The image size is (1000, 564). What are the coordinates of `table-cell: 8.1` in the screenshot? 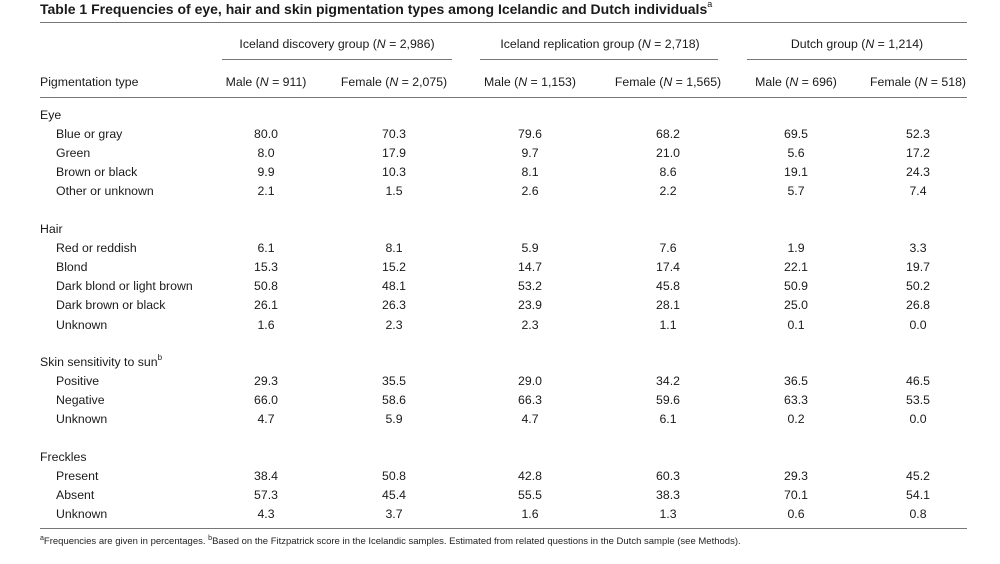 It's located at (530, 172).